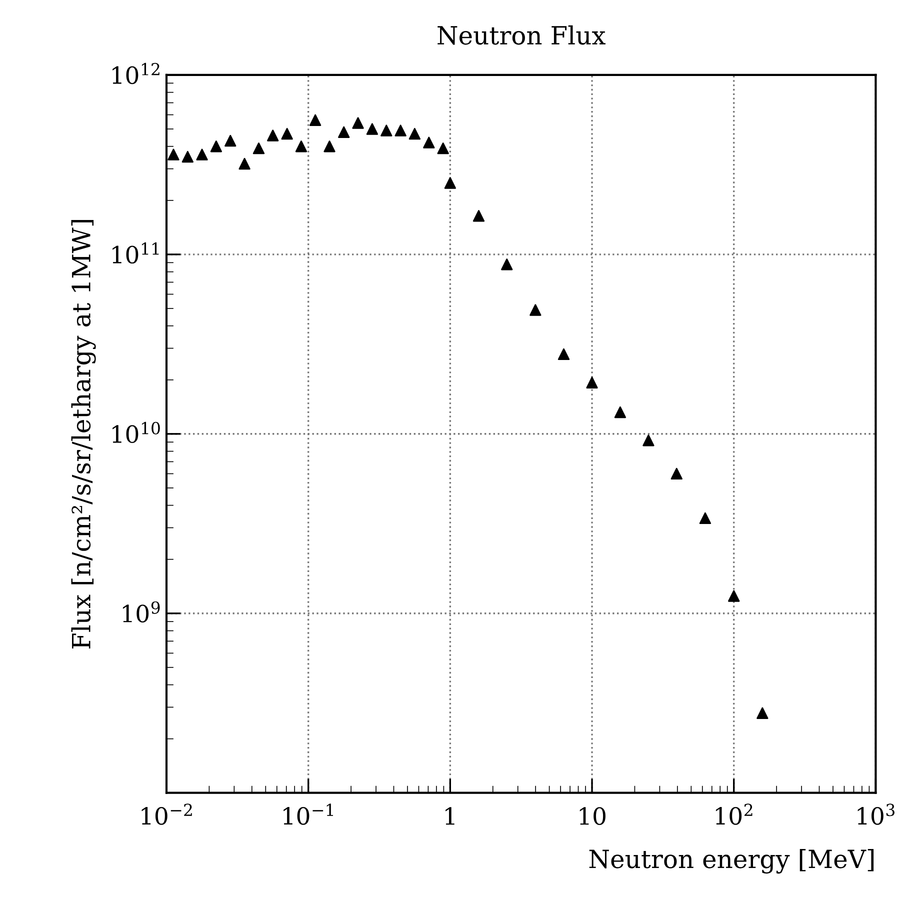 This screenshot has width=900, height=903. I want to click on x-tick-label: 10$^{−1}$, so click(308, 814).